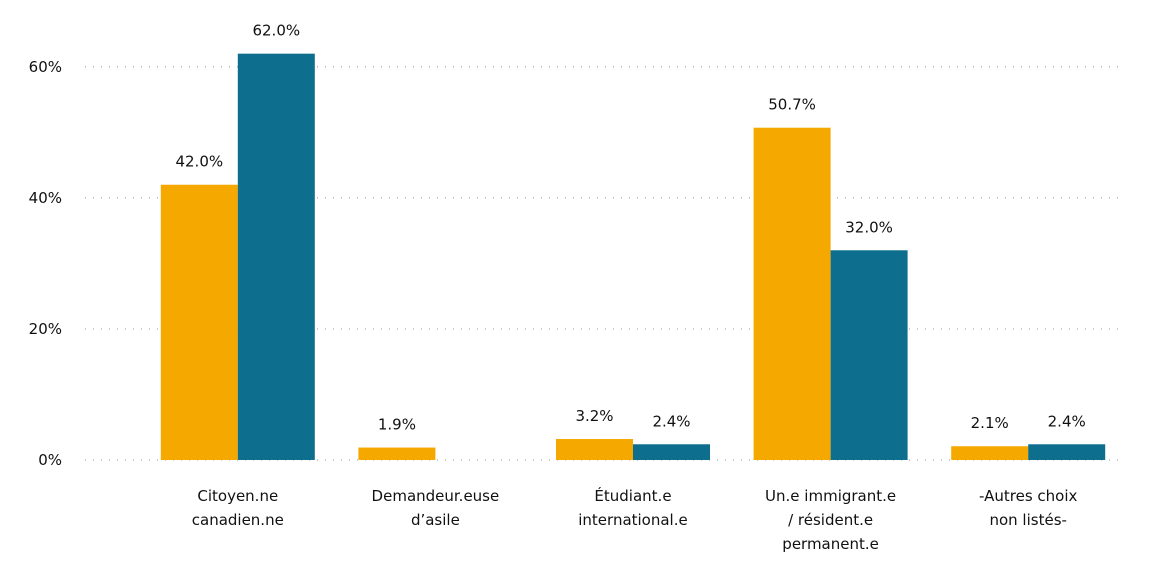 This screenshot has width=1170, height=561. Describe the element at coordinates (45, 198) in the screenshot. I see `y-tick-label: 40%` at that location.